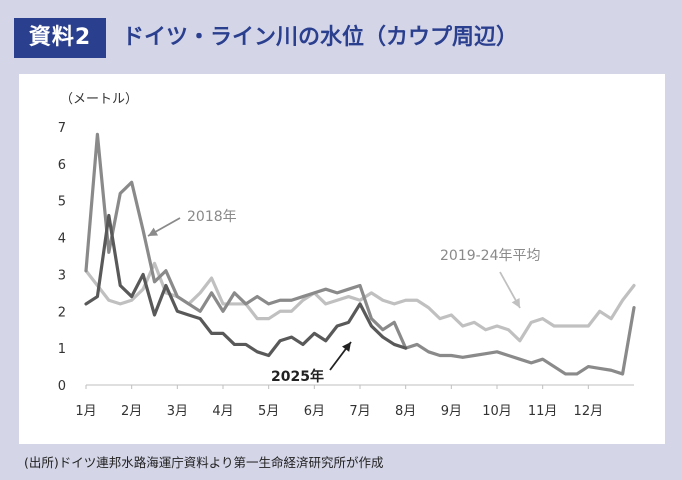  I want to click on x-tick-label: 6月, so click(314, 411).